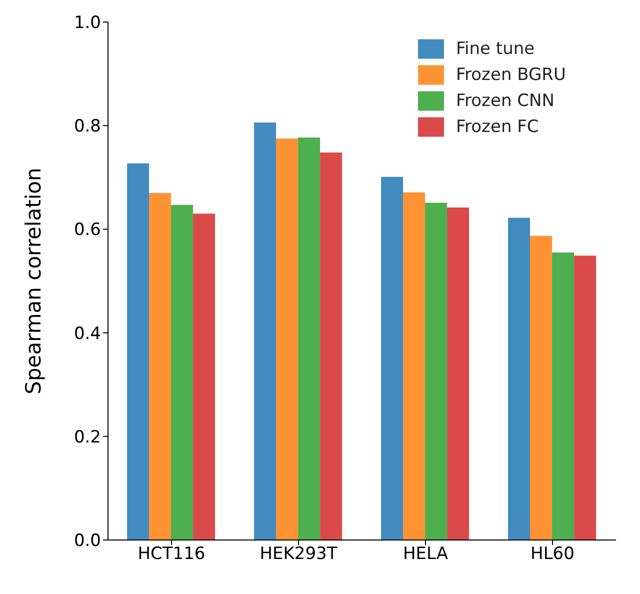 Image resolution: width=640 pixels, height=594 pixels. Describe the element at coordinates (552, 554) in the screenshot. I see `x-tick-label: HL60` at that location.